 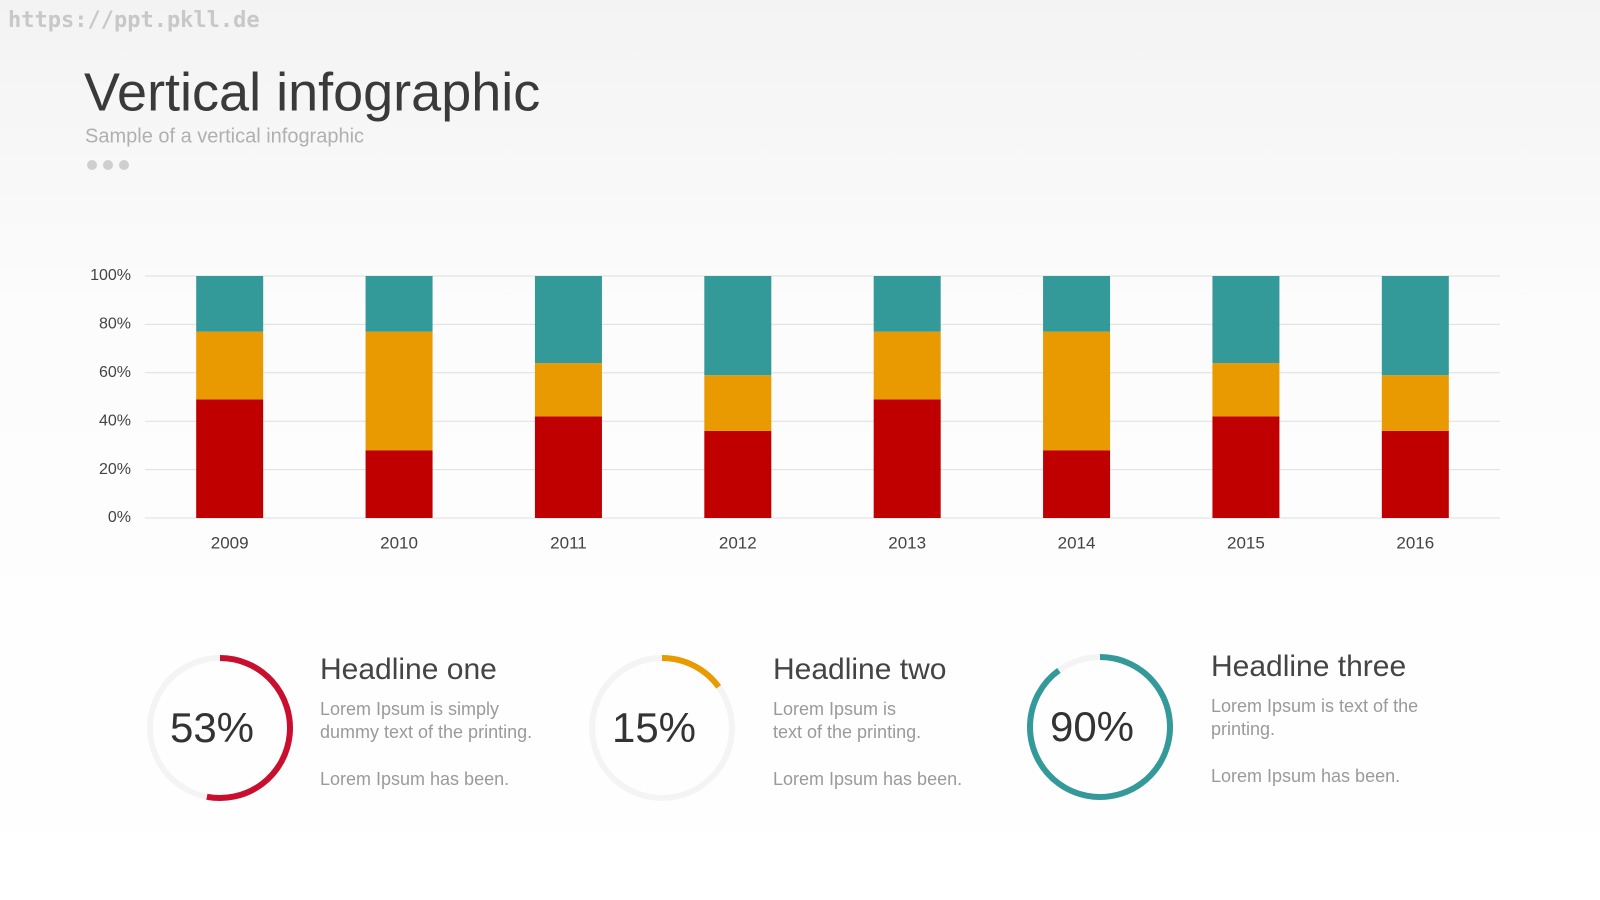 I want to click on card-text: dummy text of the printing., so click(x=426, y=732).